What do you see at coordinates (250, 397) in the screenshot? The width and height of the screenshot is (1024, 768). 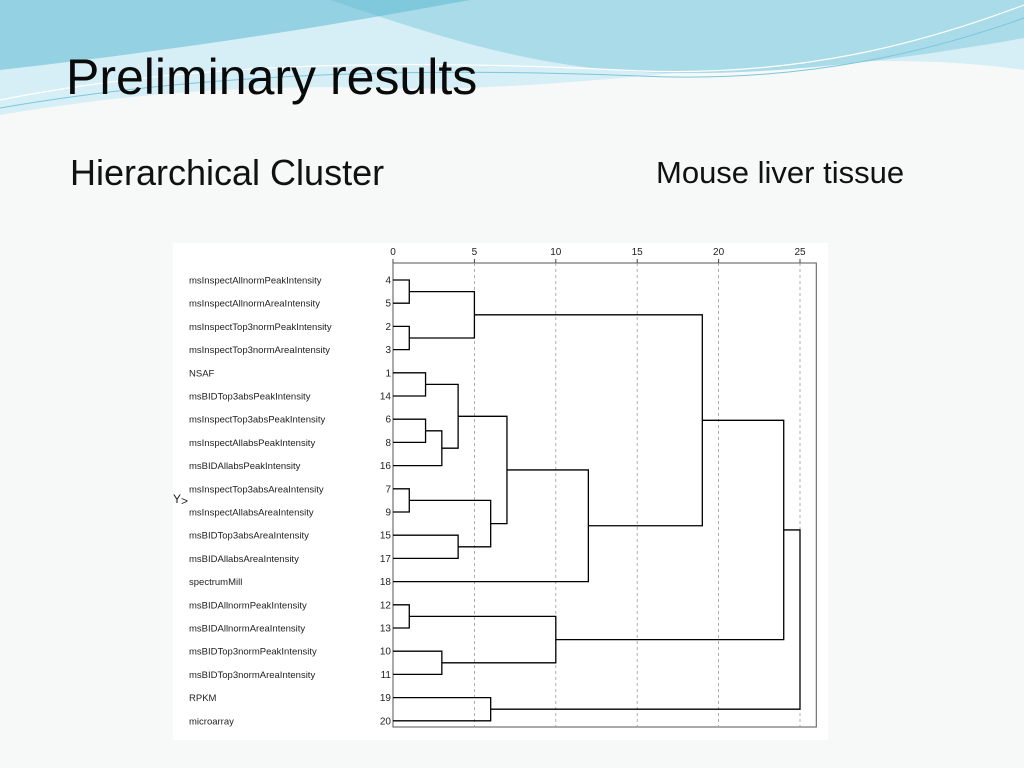 I see `leaf-label: msBIDTop3absPeakIntensity` at bounding box center [250, 397].